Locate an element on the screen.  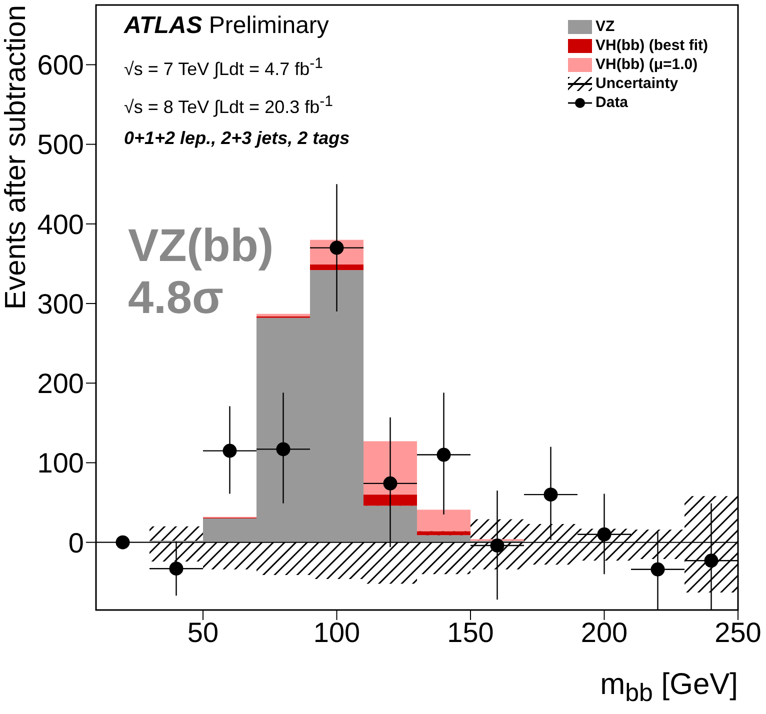
legend-label: Uncertainty is located at coordinates (637, 83).